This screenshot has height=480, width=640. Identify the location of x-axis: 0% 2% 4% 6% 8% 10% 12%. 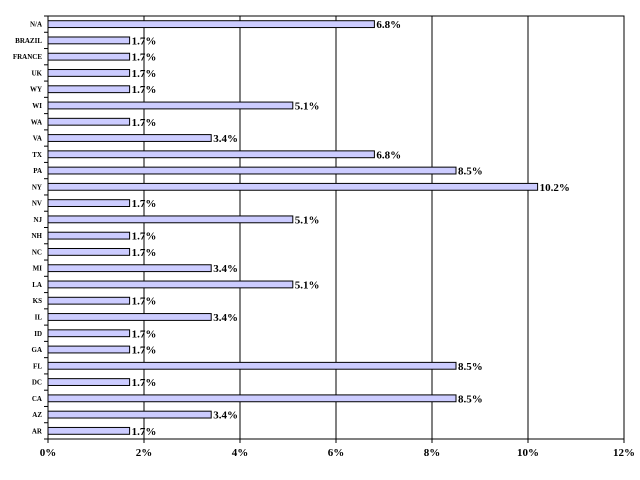
(337, 449).